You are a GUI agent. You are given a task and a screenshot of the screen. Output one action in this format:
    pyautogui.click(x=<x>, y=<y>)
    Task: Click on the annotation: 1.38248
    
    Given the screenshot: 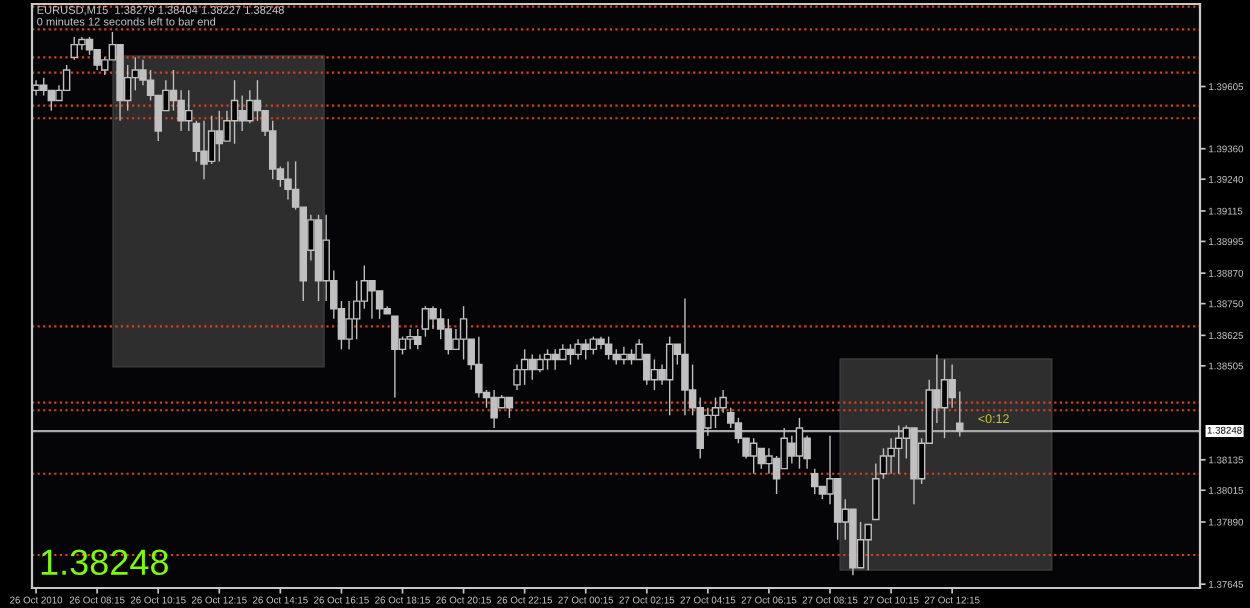 What is the action you would take?
    pyautogui.click(x=104, y=562)
    